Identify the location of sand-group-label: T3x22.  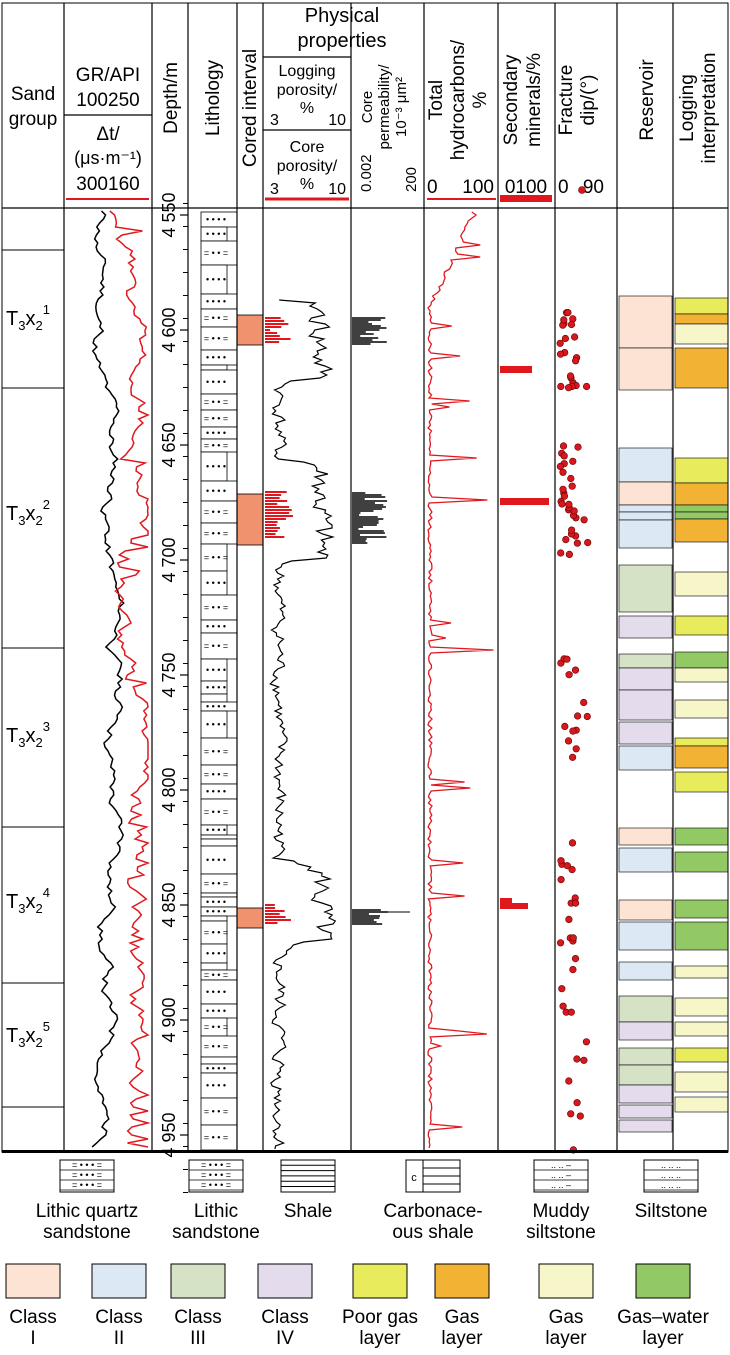
(28, 512).